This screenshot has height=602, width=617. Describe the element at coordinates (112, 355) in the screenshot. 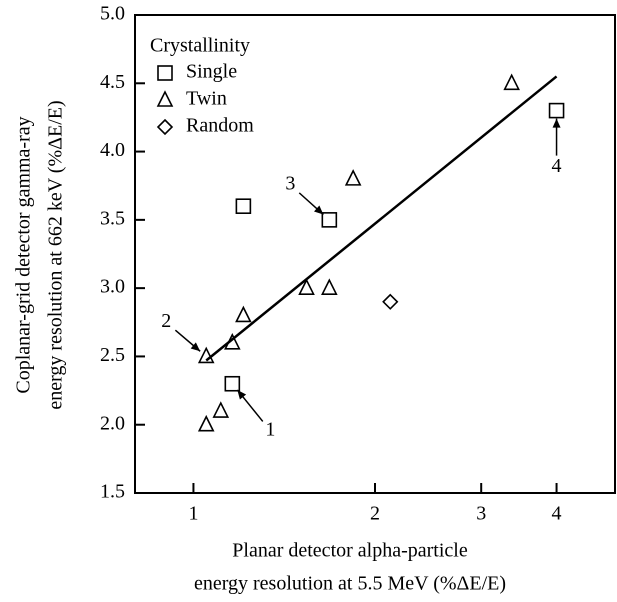

I see `y-tick-label: 2.5` at that location.